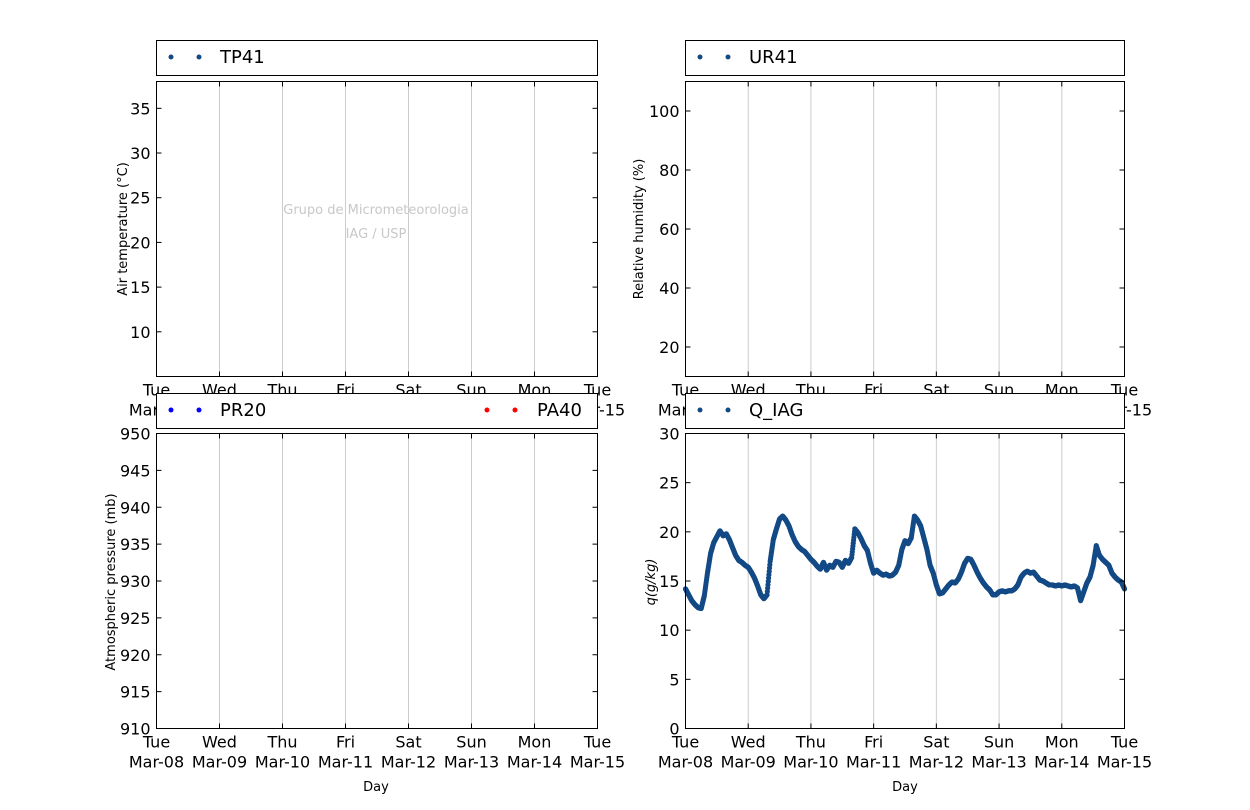  I want to click on y-tick-label: 925, so click(135, 618).